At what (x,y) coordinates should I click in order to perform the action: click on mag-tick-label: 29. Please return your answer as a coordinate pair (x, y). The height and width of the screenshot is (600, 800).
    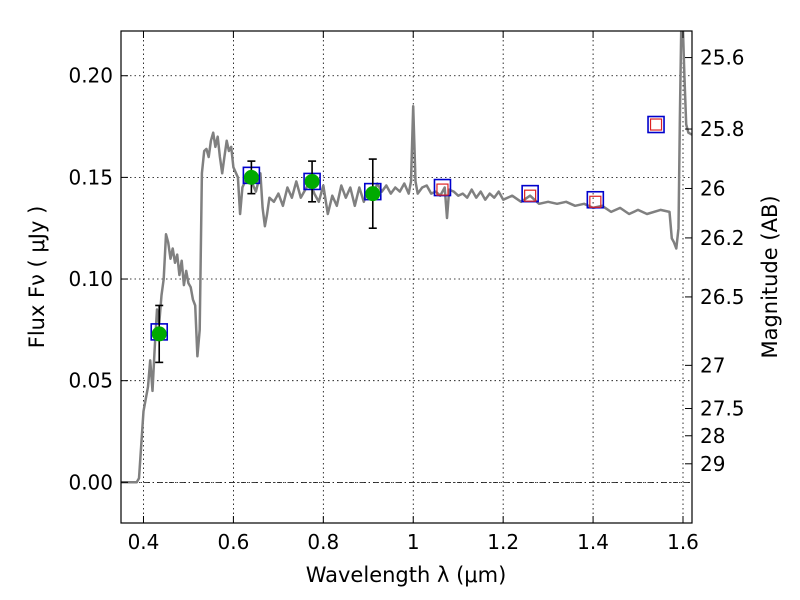
    Looking at the image, I should click on (712, 464).